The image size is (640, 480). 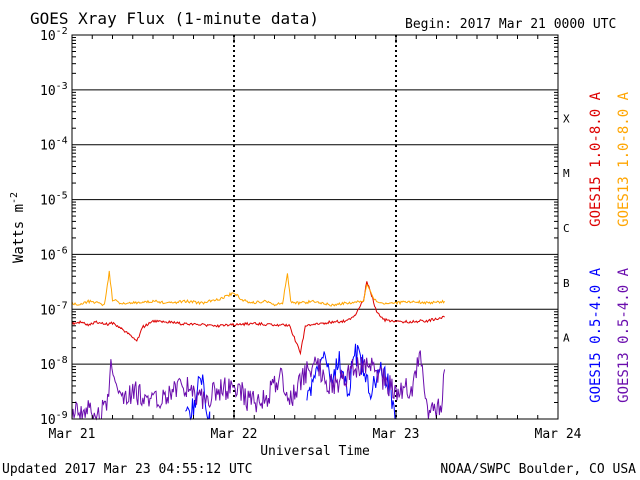 I want to click on y-tick-label: 10⁻², so click(x=54, y=35).